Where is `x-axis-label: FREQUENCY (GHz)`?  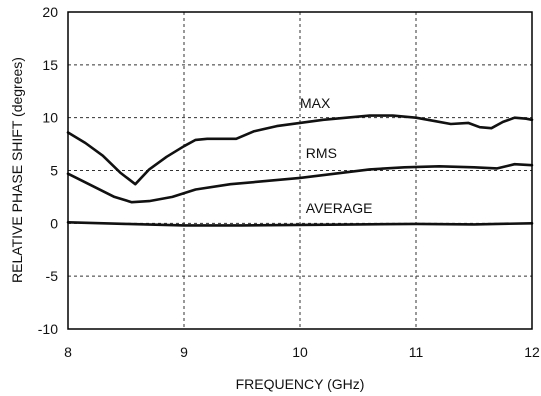
x-axis-label: FREQUENCY (GHz) is located at coordinates (300, 384).